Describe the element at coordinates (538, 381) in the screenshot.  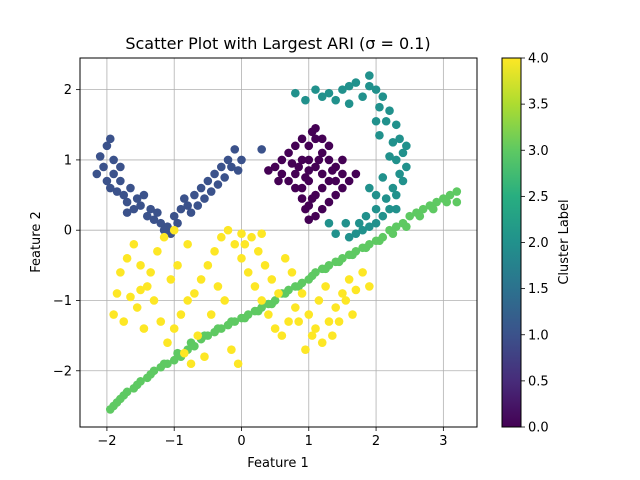
I see `colorbar-tick-label: 0.5` at that location.